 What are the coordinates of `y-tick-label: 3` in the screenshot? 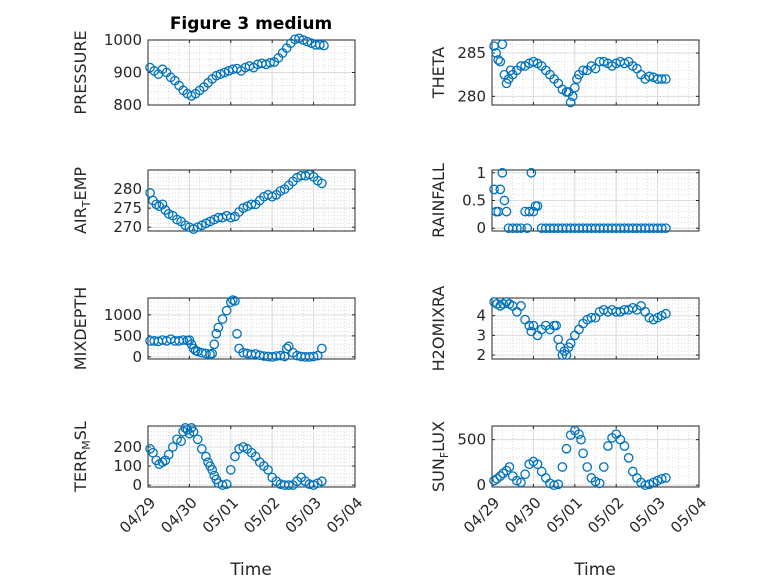 It's located at (481, 335).